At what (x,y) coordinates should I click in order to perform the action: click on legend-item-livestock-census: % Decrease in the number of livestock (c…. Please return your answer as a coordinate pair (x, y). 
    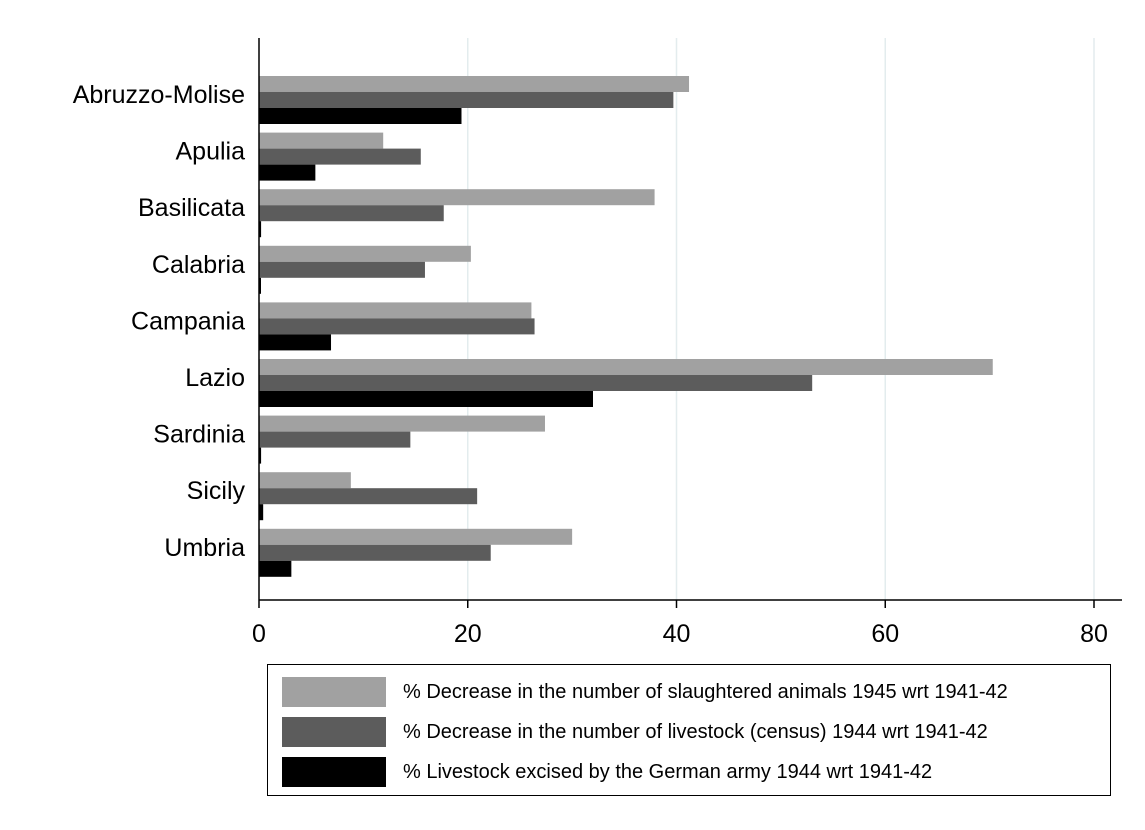
    Looking at the image, I should click on (635, 732).